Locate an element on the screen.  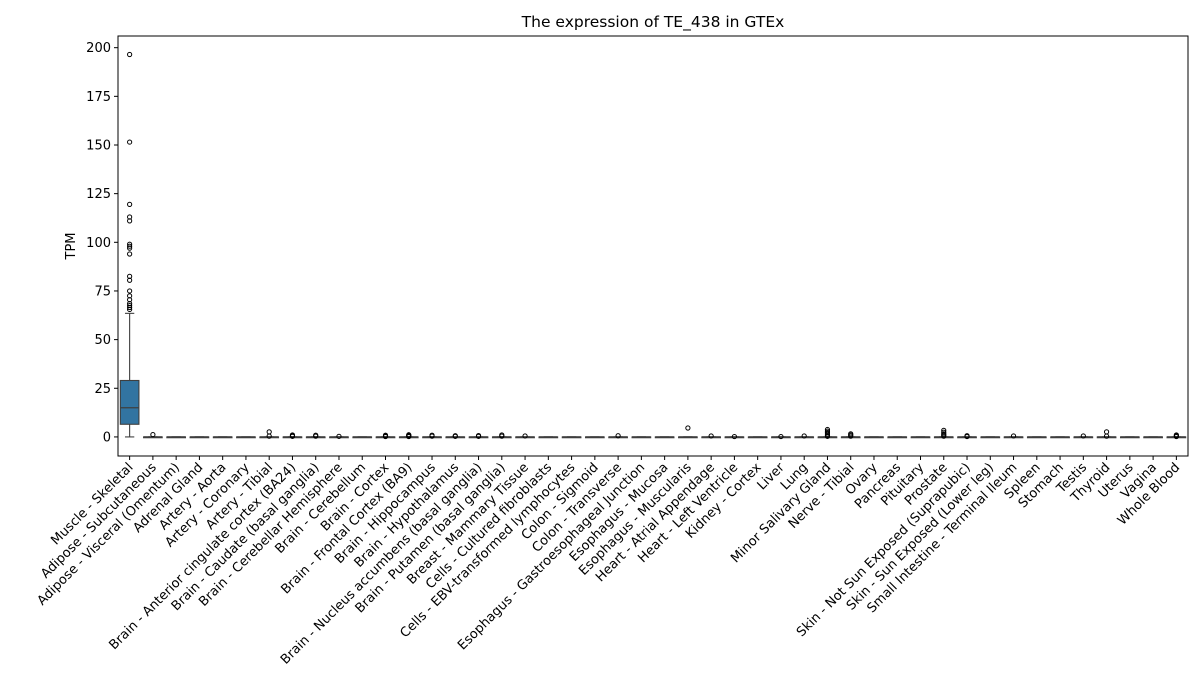
y-tick-label: 0 is located at coordinates (107, 437).